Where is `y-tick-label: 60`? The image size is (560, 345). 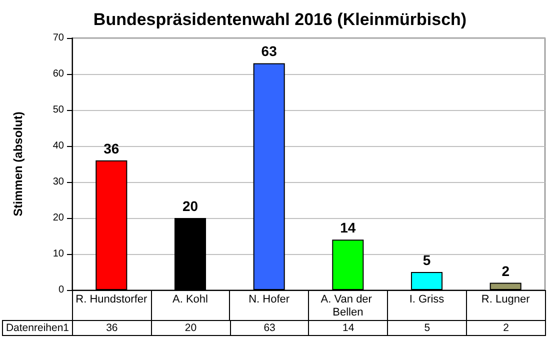 y-tick-label: 60 is located at coordinates (58, 74).